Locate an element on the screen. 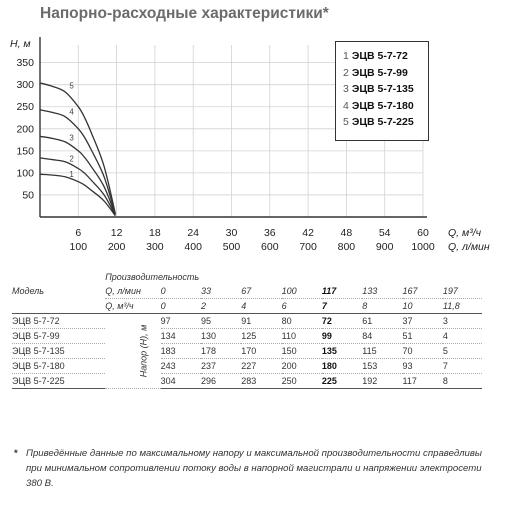 This screenshot has width=508, height=508. table-row: ЭЦВ 5-7-135 183 178 170 150 135 115 70 5 is located at coordinates (247, 351).